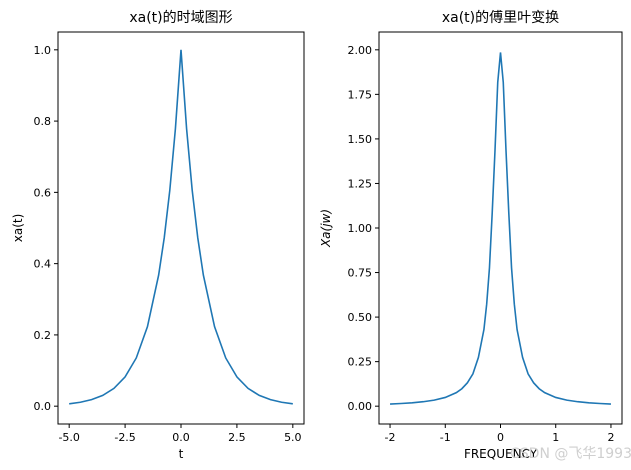 The image size is (631, 470). Describe the element at coordinates (180, 18) in the screenshot. I see `chart-title: xa(t)的时域图形` at that location.